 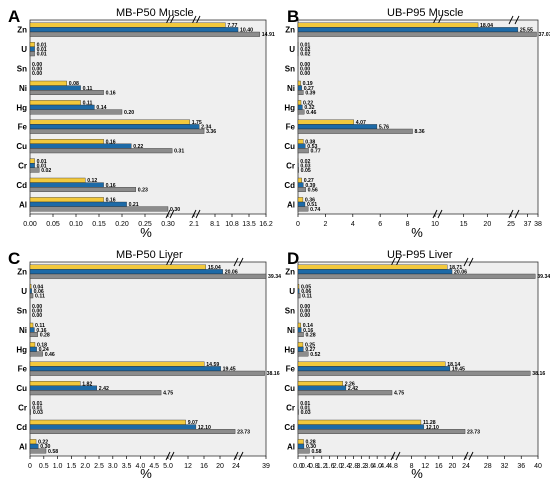 I want to click on data-label: 18.04, so click(x=486, y=26).